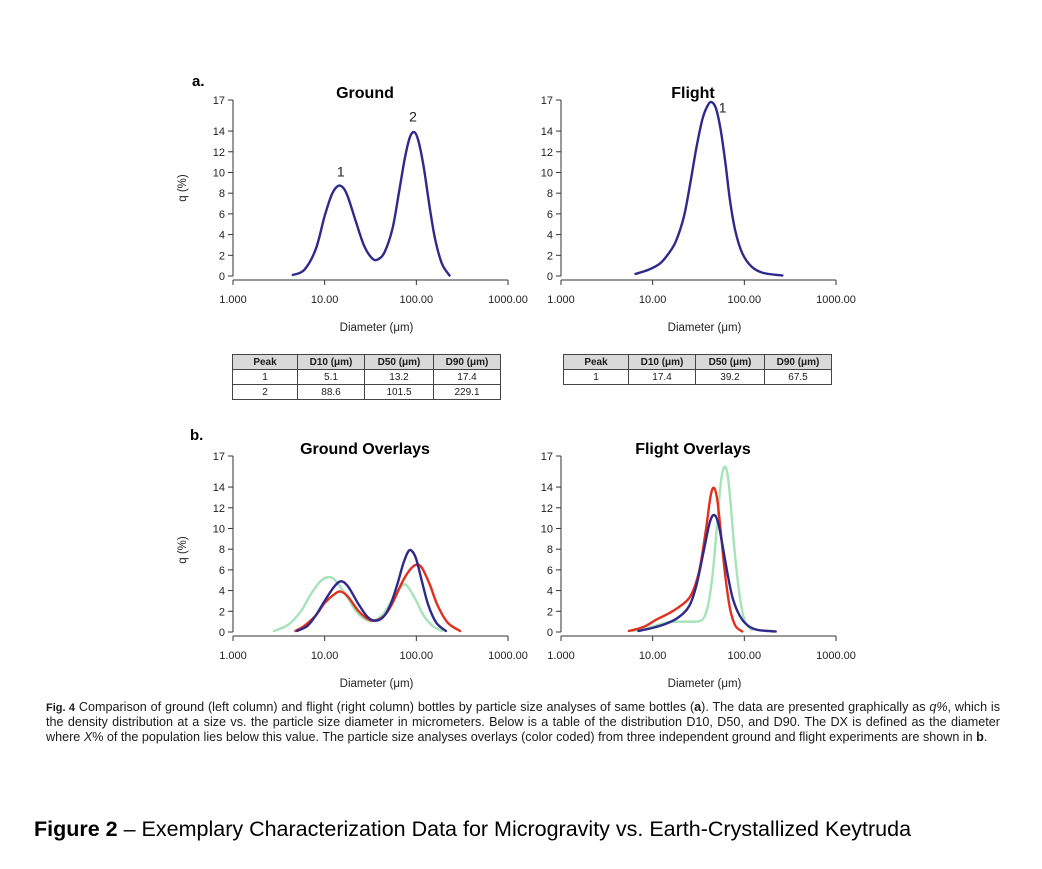  What do you see at coordinates (698, 707) in the screenshot?
I see `caption-panel-ref: a` at bounding box center [698, 707].